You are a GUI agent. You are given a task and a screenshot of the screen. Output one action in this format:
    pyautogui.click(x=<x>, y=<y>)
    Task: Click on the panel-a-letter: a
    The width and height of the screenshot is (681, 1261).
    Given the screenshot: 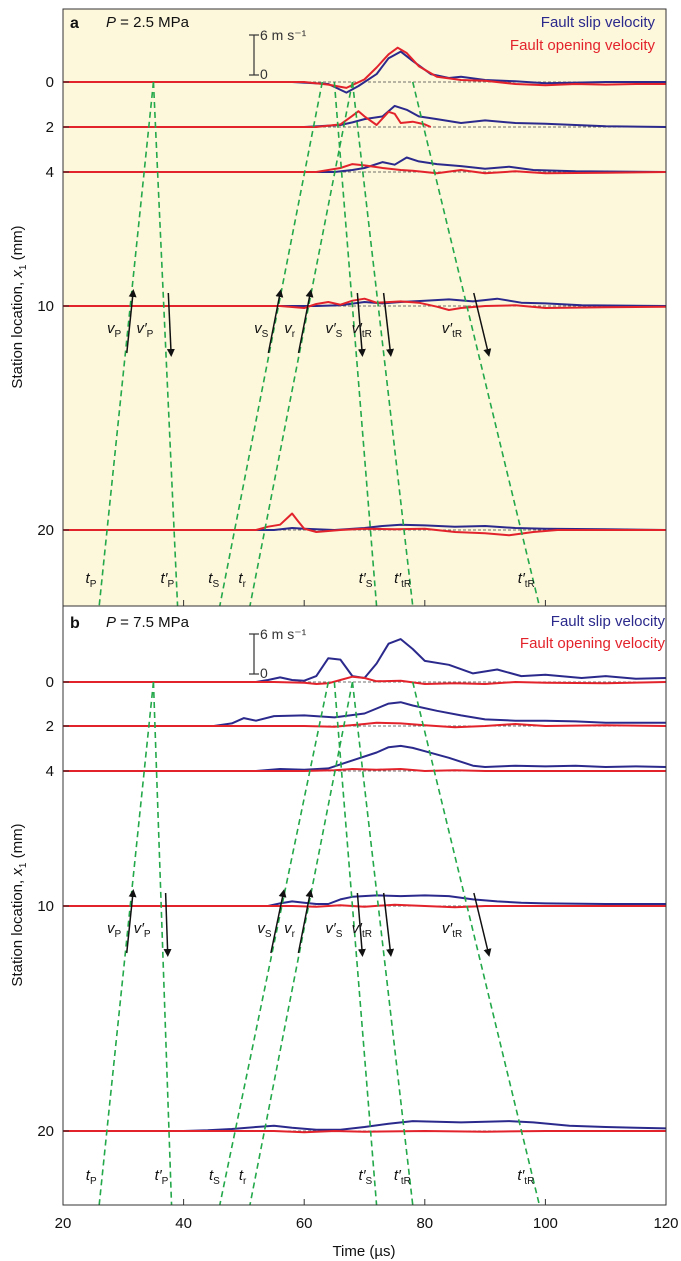 What is the action you would take?
    pyautogui.click(x=74, y=23)
    